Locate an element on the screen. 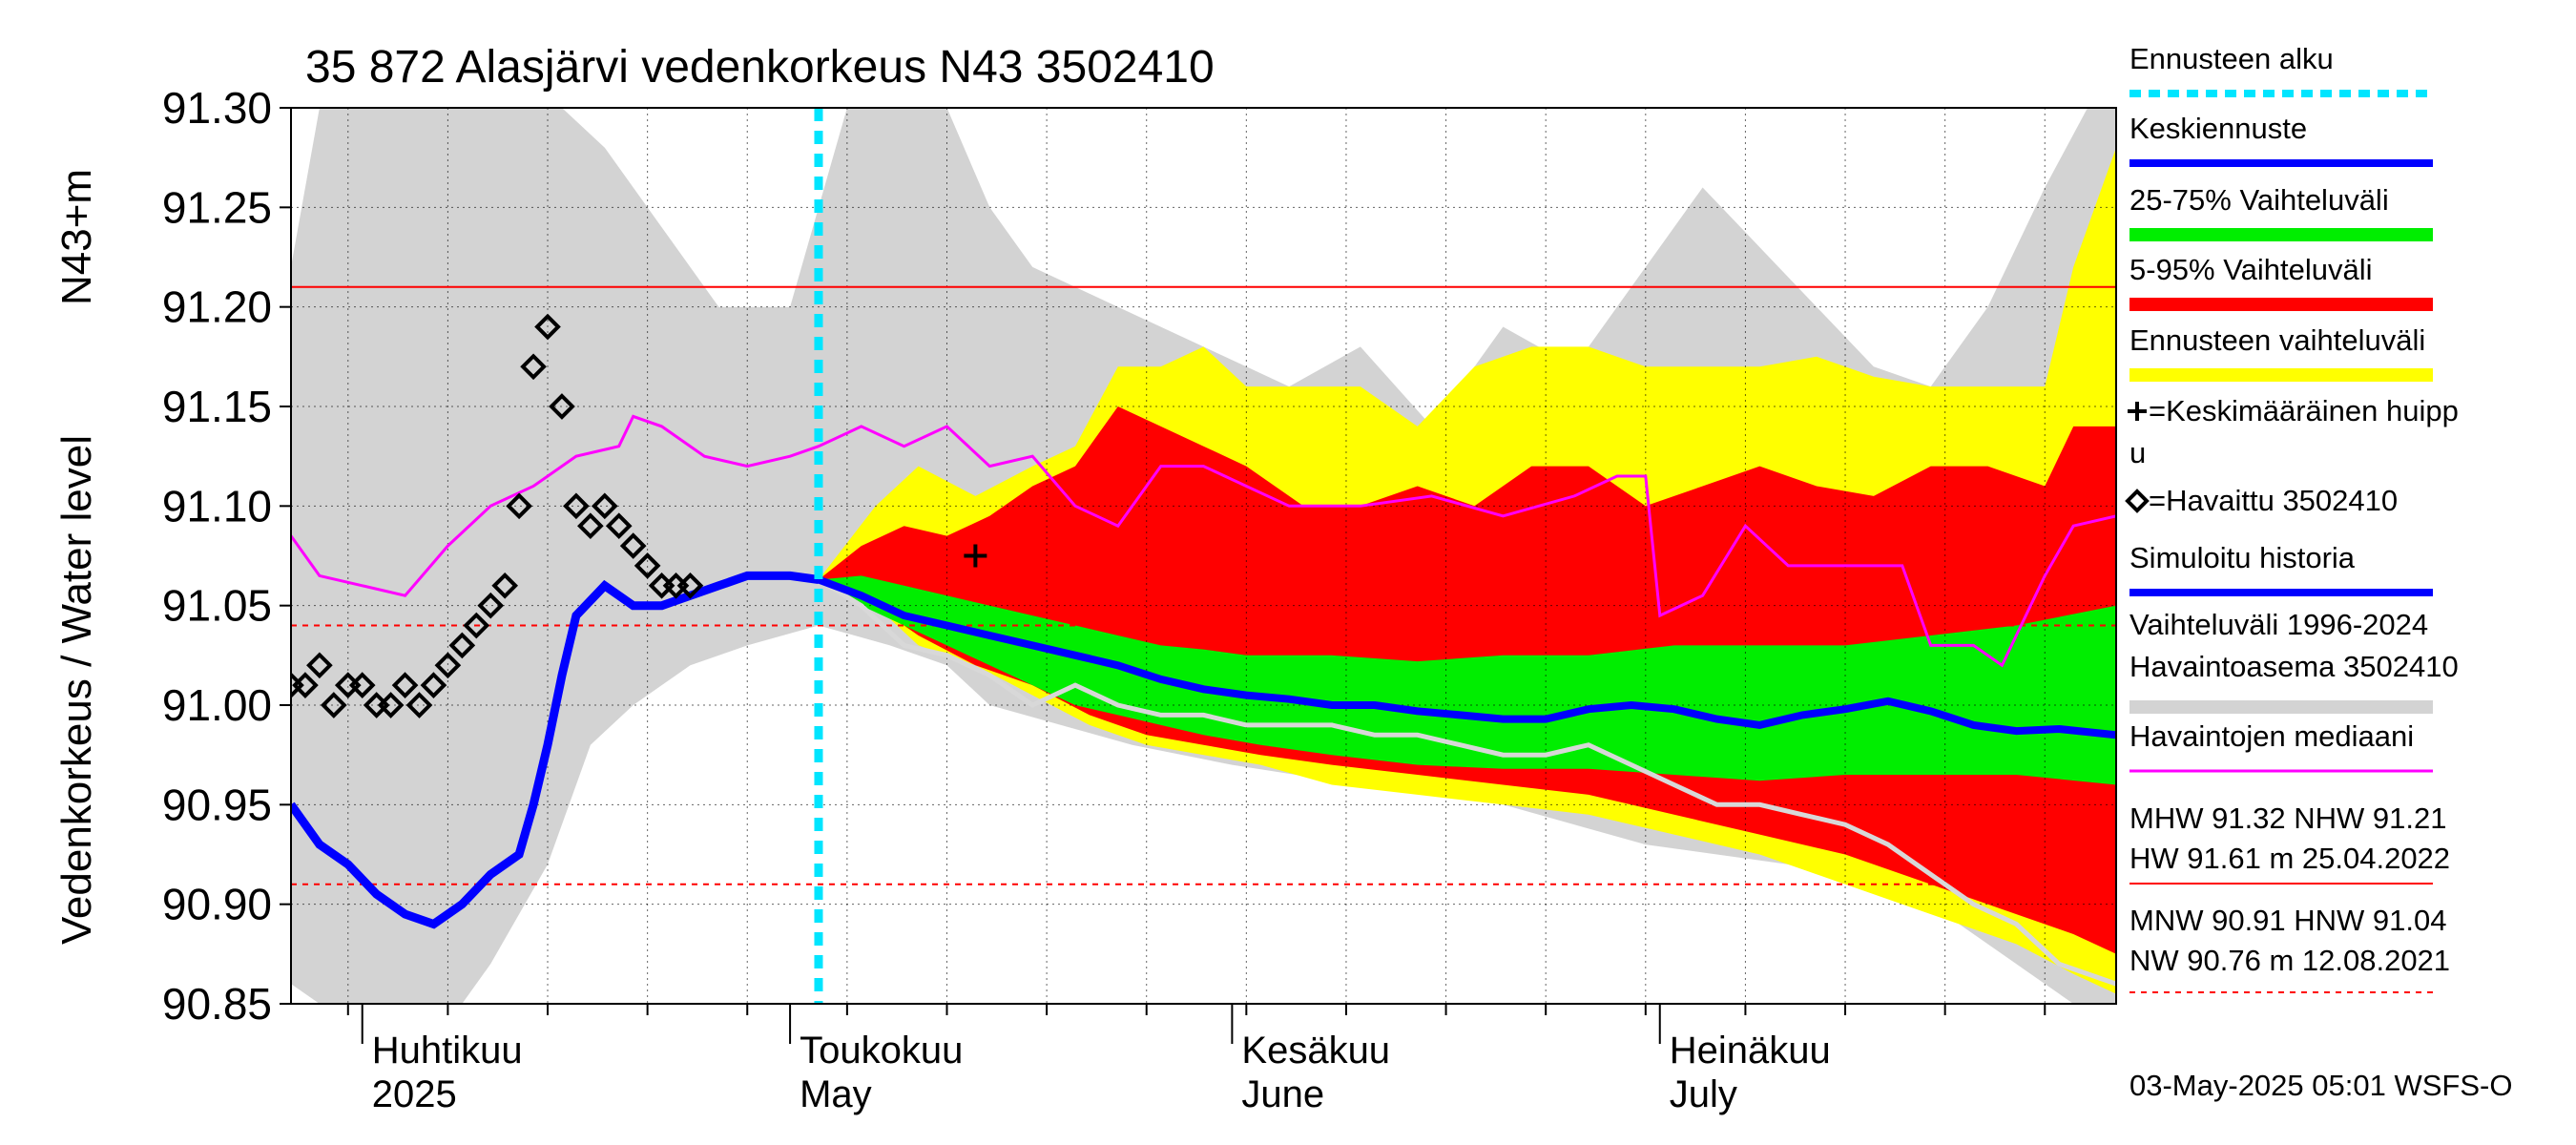 This screenshot has height=1145, width=2576. y-tick-label: 91.20 is located at coordinates (217, 307).